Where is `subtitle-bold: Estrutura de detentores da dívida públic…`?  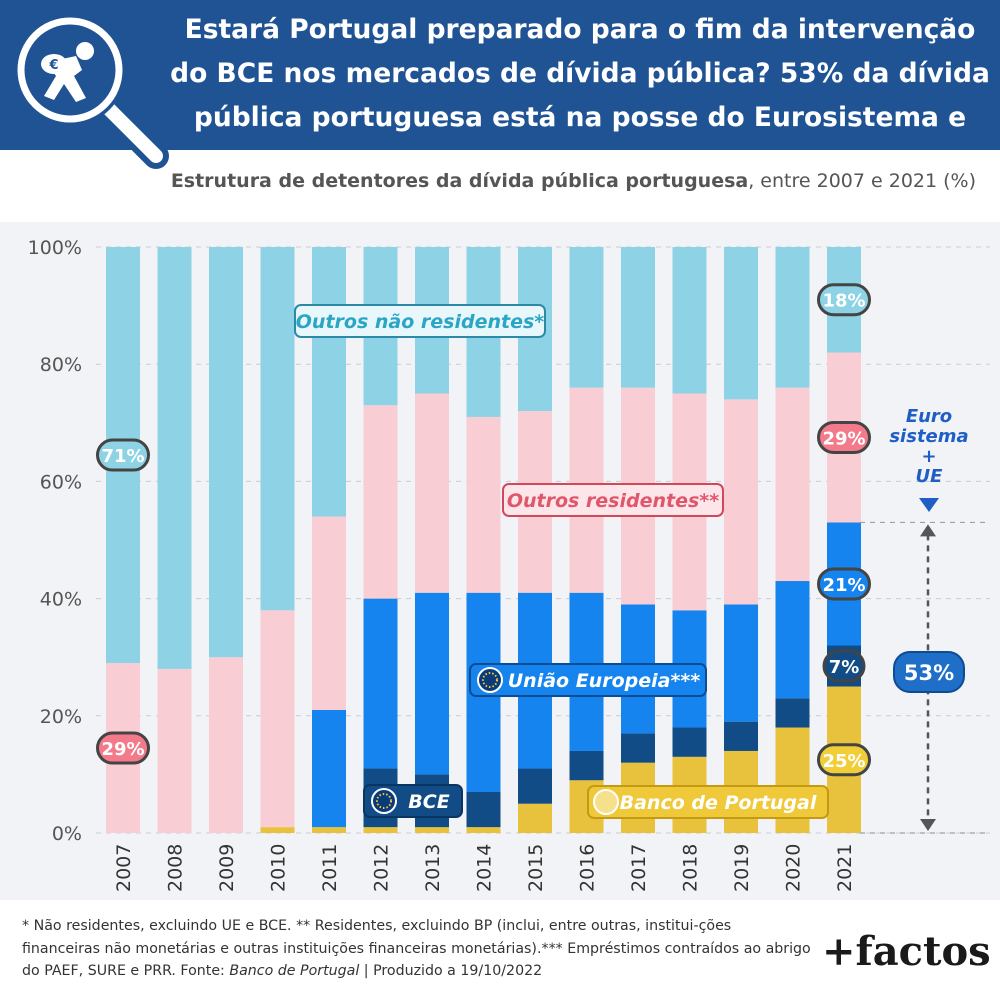 subtitle-bold: Estrutura de detentores da dívida públic… is located at coordinates (459, 181).